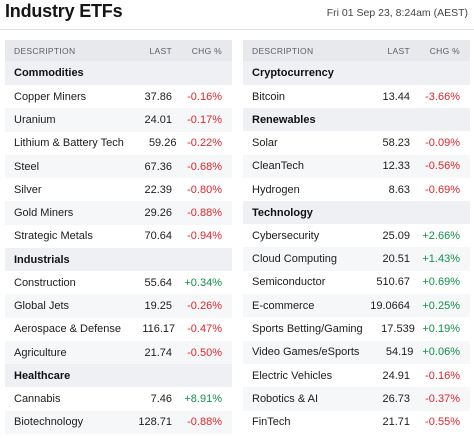 Image resolution: width=474 pixels, height=438 pixels. What do you see at coordinates (356, 166) in the screenshot?
I see `table-row: CleanTech 12.33 -0.56%` at bounding box center [356, 166].